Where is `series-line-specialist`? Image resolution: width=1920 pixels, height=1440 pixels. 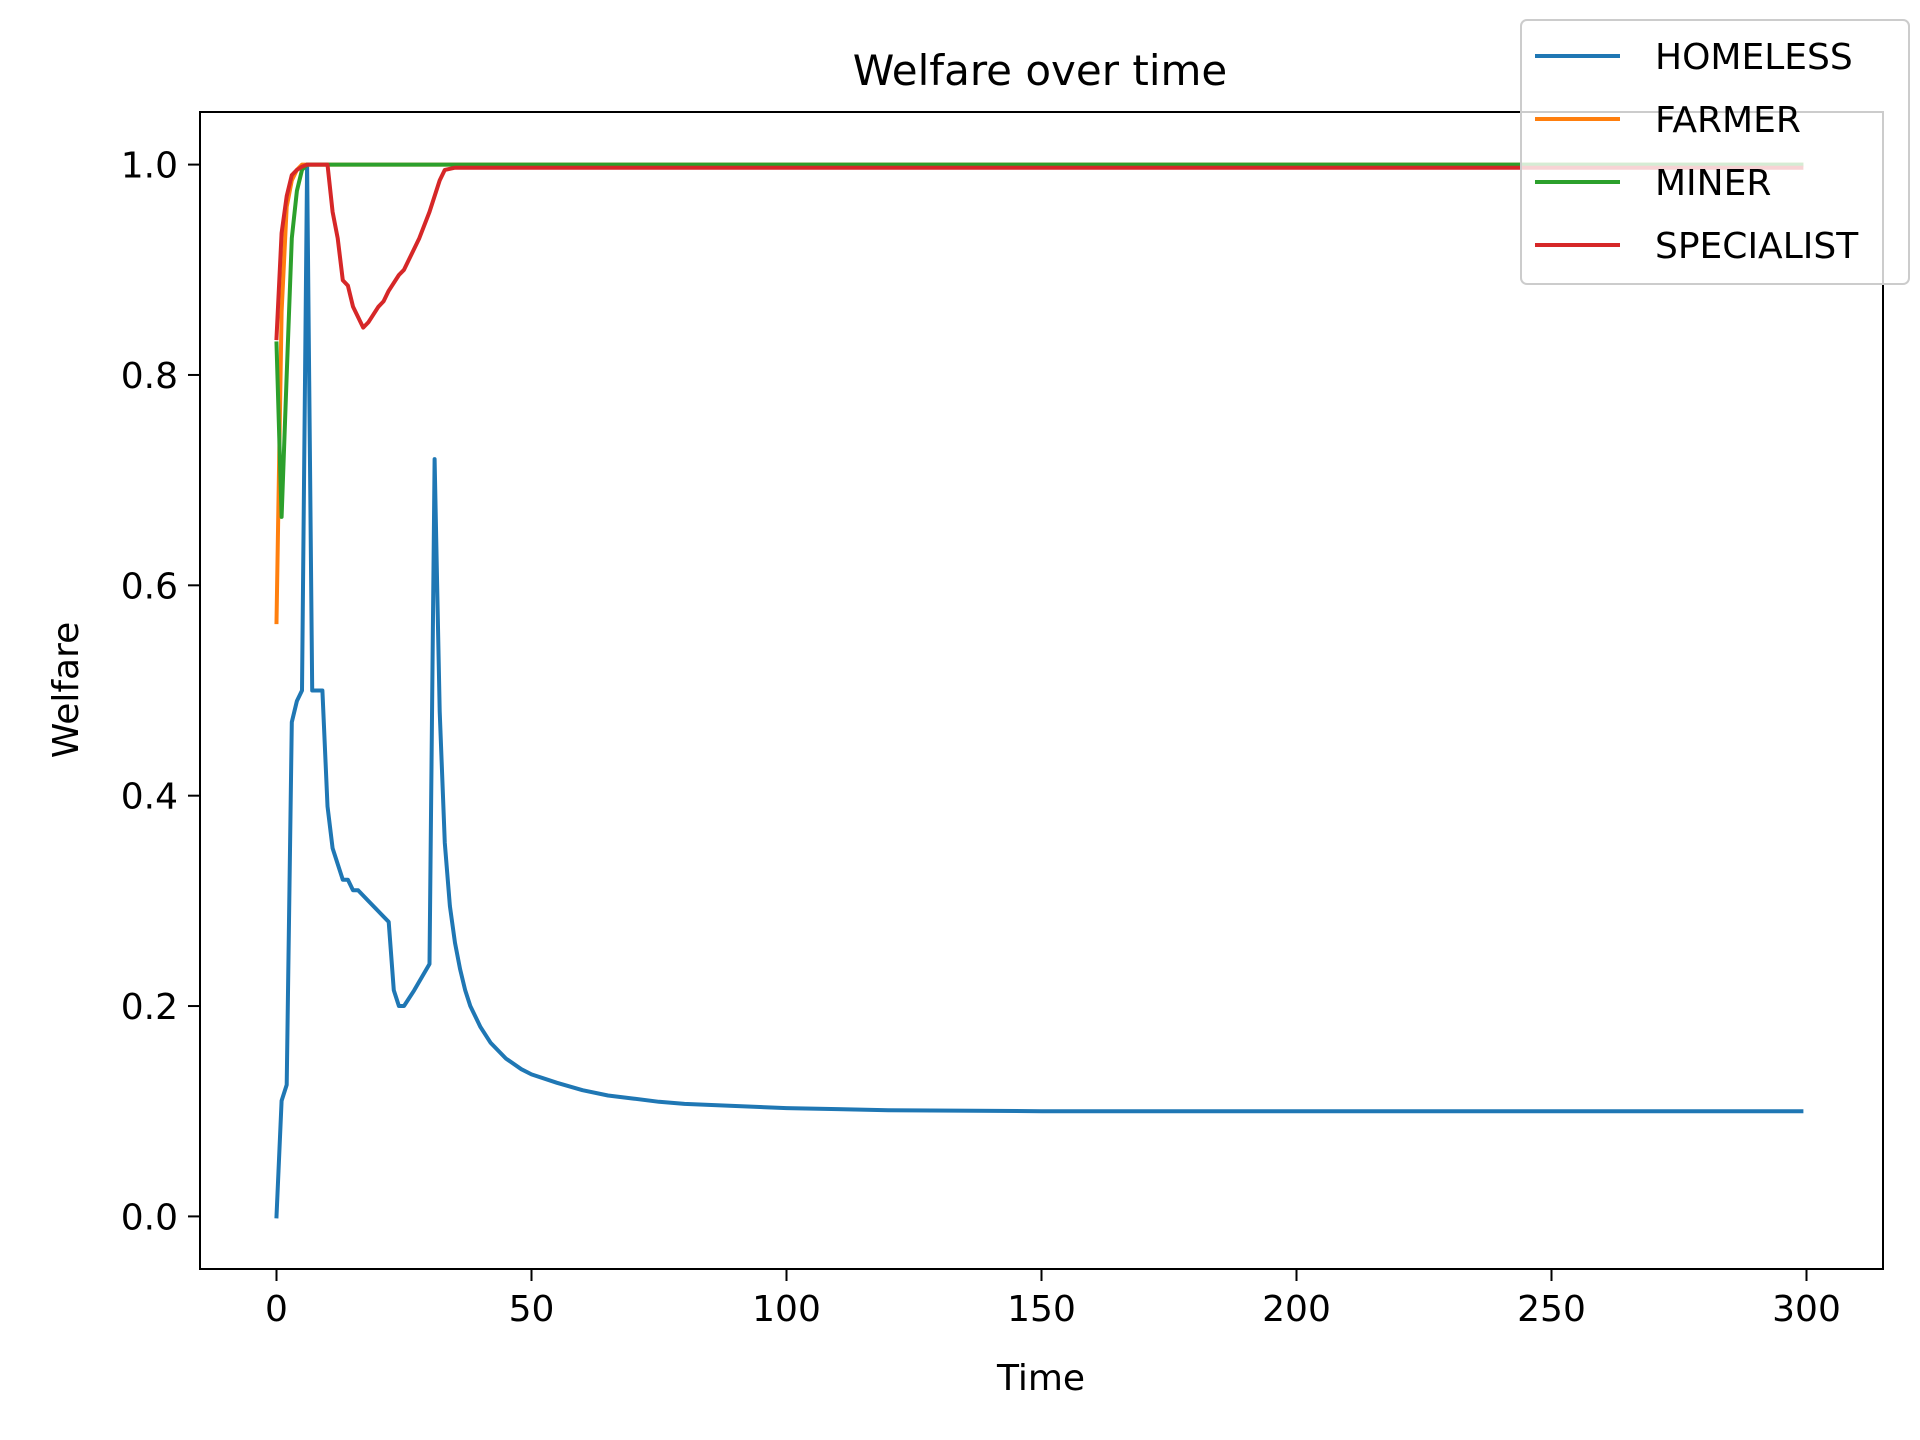 series-line-specialist is located at coordinates (1039, 251).